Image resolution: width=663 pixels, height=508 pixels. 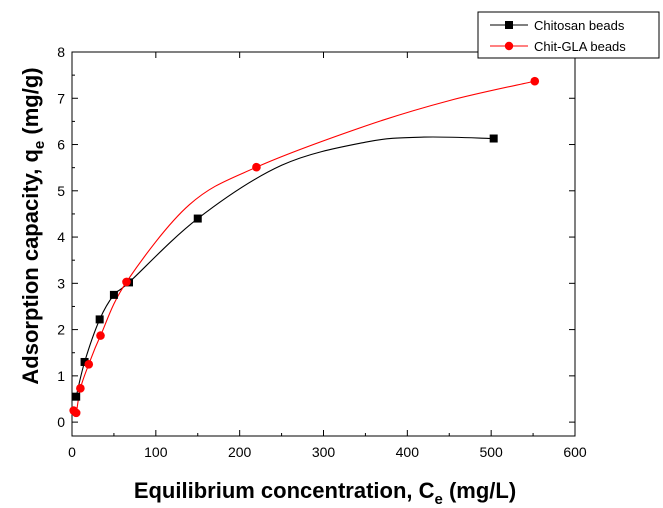 What do you see at coordinates (580, 46) in the screenshot?
I see `legend-label-chit-gla: Chit-GLA beads` at bounding box center [580, 46].